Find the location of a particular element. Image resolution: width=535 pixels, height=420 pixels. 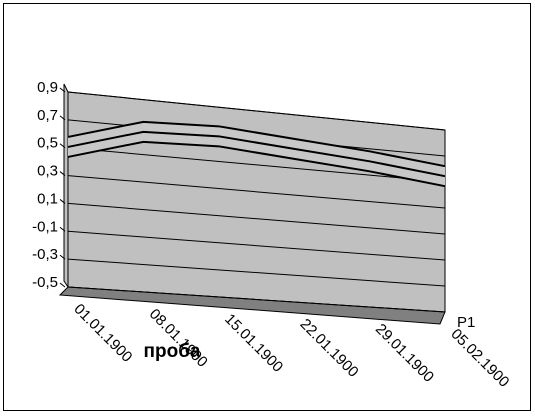

y-tick-label: 0,9 is located at coordinates (47, 87).